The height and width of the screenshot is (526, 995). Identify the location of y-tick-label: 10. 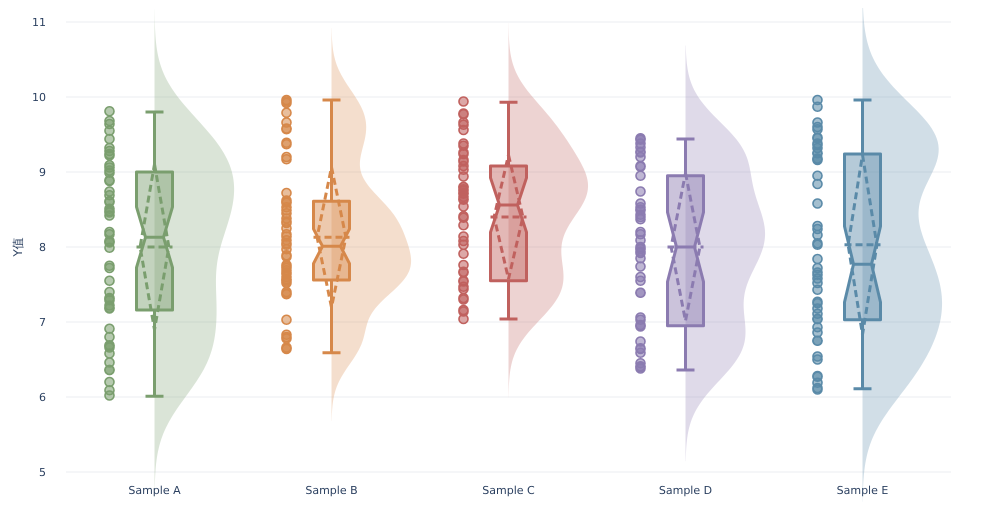
(39, 97).